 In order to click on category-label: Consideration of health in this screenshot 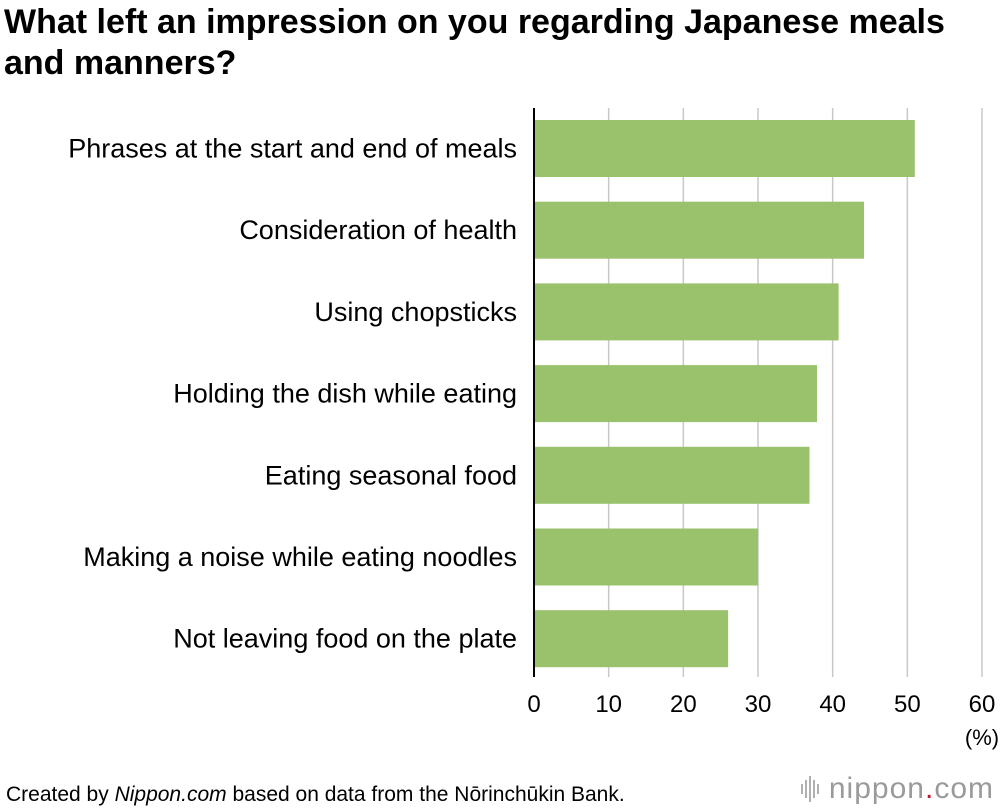, I will do `click(378, 230)`.